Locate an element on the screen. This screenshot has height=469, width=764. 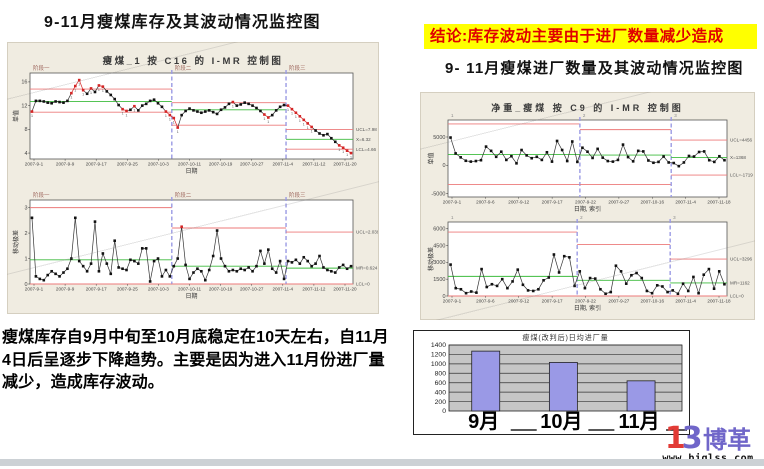
svg-text: 1500 is located at coordinates (439, 280).